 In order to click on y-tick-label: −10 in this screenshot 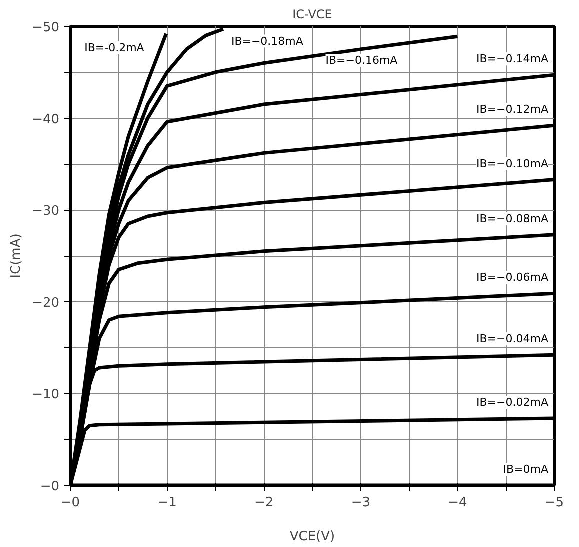, I will do `click(46, 395)`.